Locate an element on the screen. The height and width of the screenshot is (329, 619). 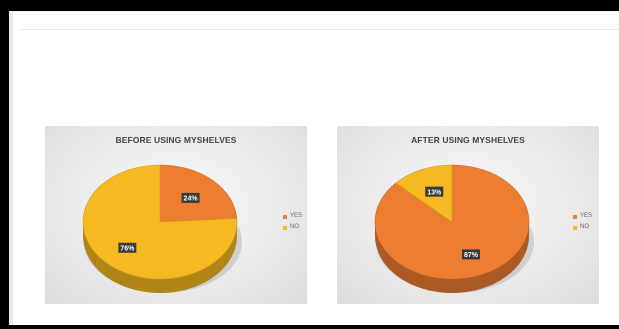
data-label-yes: 24% is located at coordinates (191, 199).